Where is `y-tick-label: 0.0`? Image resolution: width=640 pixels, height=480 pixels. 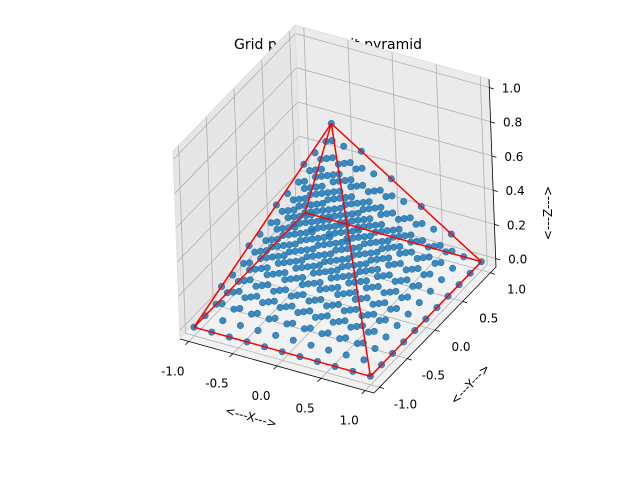
y-tick-label: 0.0 is located at coordinates (460, 347).